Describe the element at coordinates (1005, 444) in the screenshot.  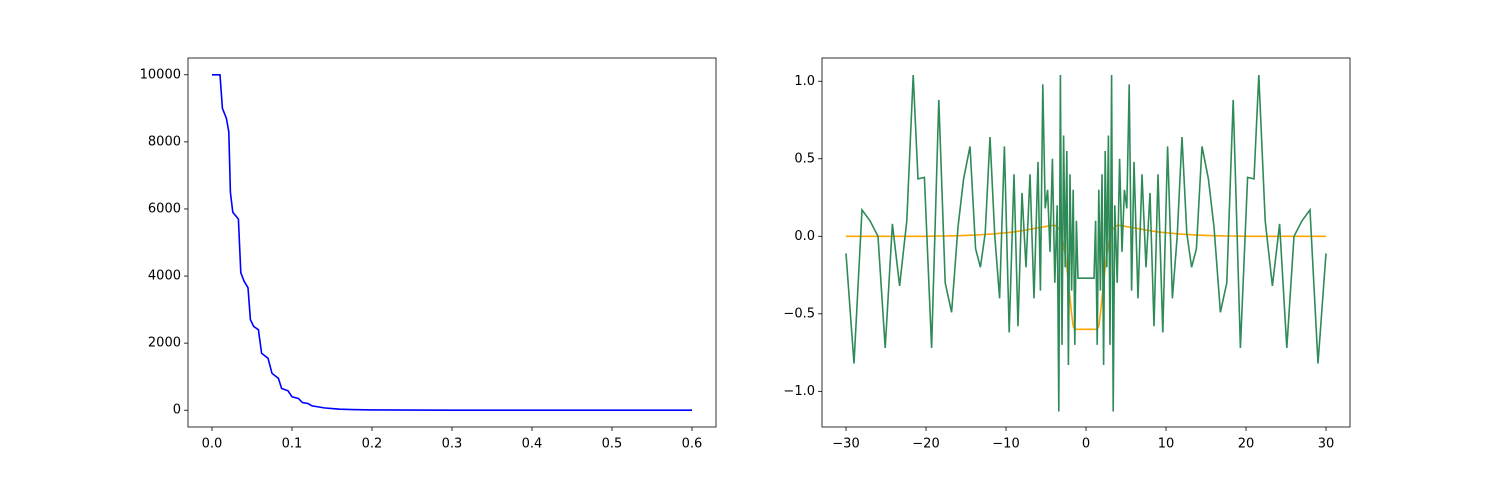
I see `x-tick-label: −10` at that location.